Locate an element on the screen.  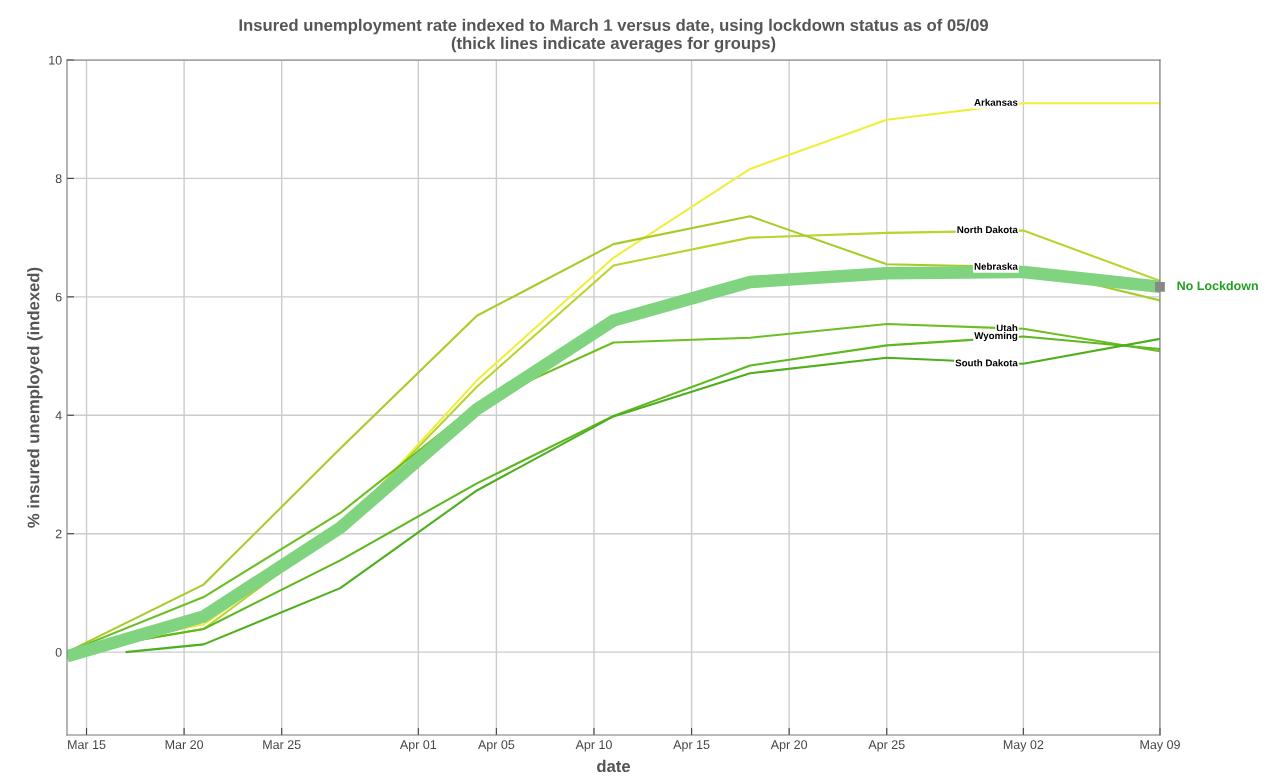
y-tick-label: 2 is located at coordinates (58, 534).